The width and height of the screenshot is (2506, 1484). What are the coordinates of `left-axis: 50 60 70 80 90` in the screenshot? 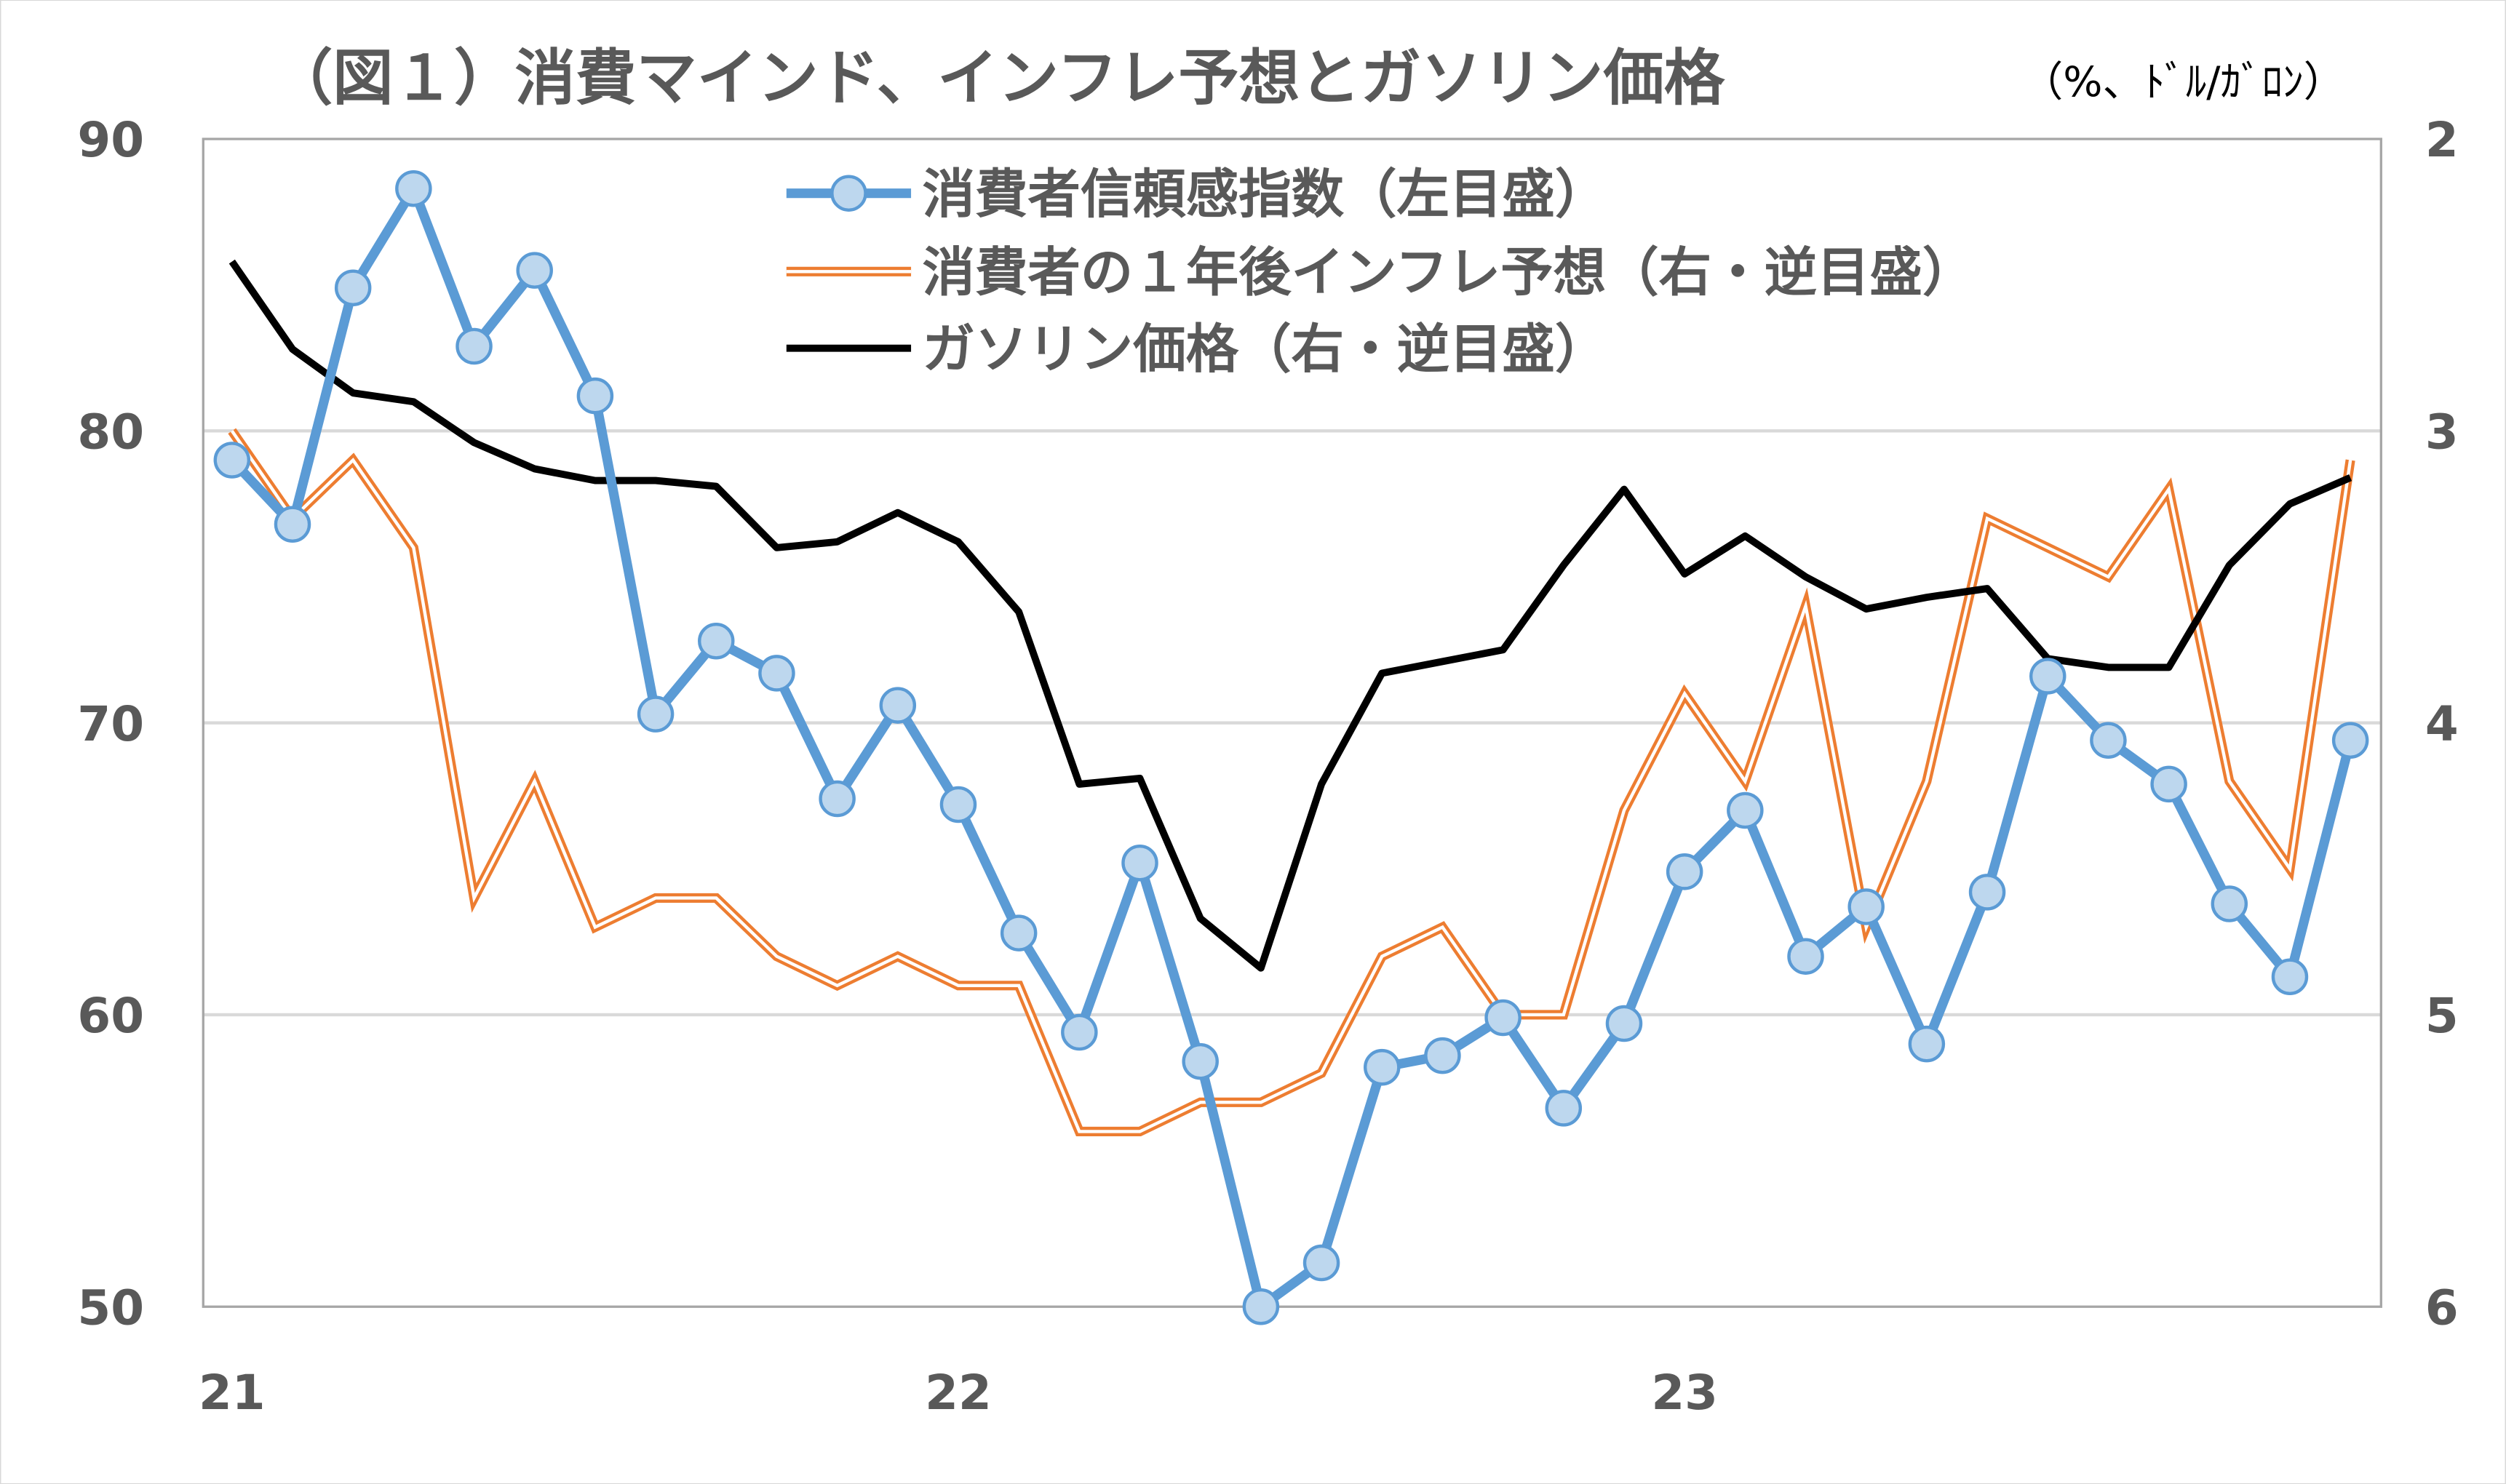 It's located at (110, 724).